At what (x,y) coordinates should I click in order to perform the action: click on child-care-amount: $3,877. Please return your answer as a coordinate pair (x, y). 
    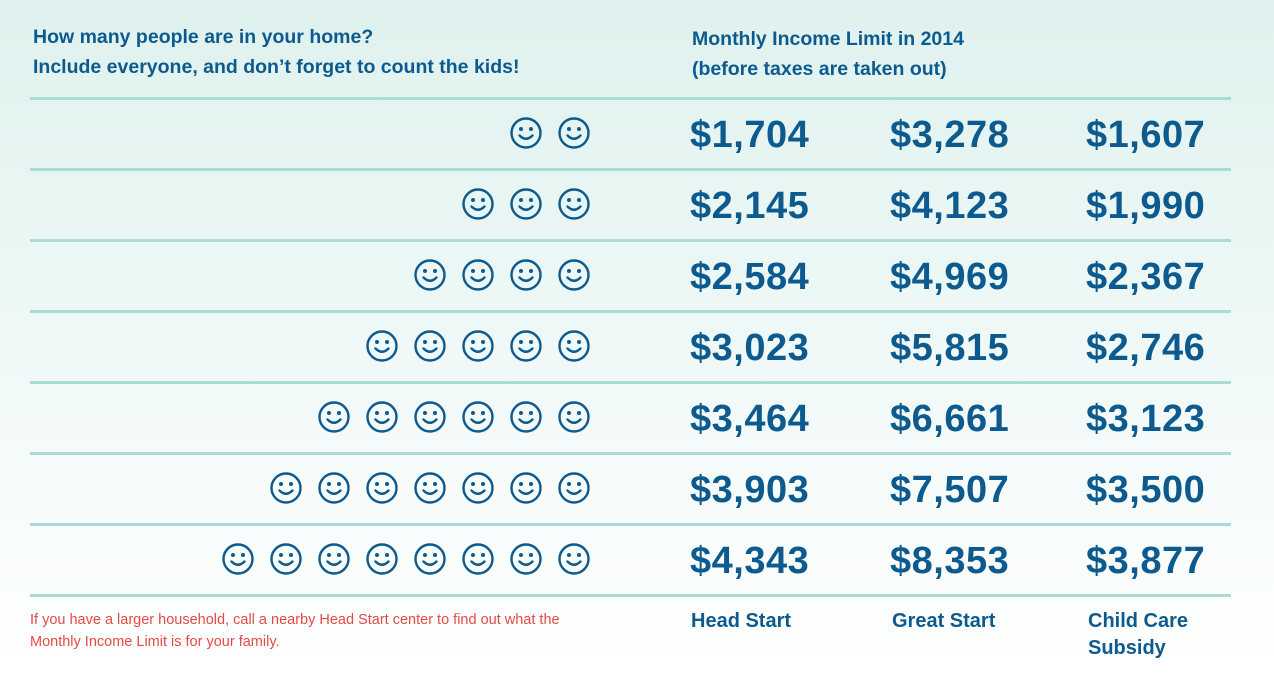
    Looking at the image, I should click on (1146, 561).